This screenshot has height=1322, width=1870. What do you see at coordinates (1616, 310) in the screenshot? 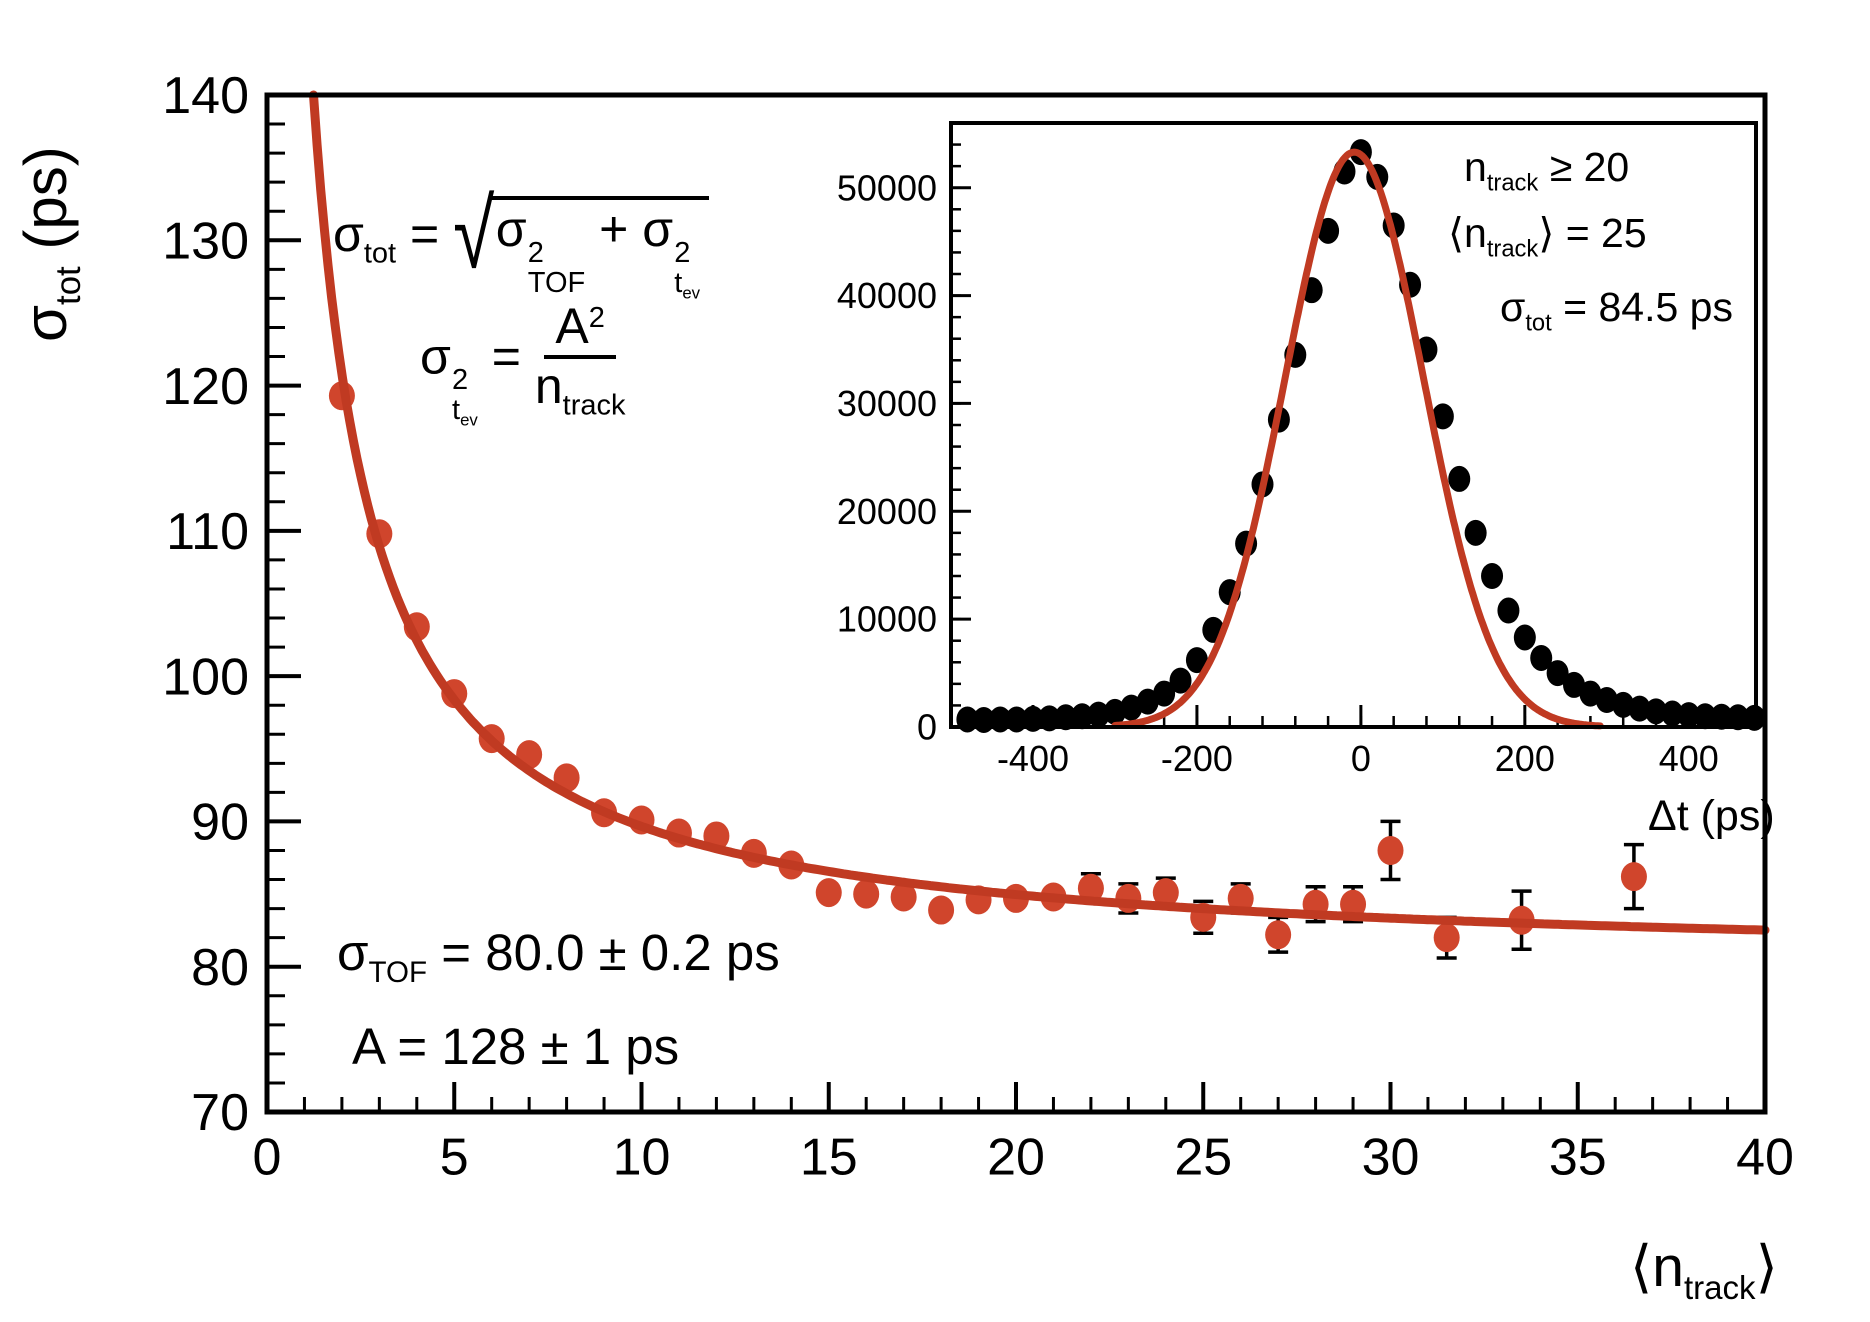
I see `inset-annotation-sigma-tot: σtot = 84.5 ps` at bounding box center [1616, 310].